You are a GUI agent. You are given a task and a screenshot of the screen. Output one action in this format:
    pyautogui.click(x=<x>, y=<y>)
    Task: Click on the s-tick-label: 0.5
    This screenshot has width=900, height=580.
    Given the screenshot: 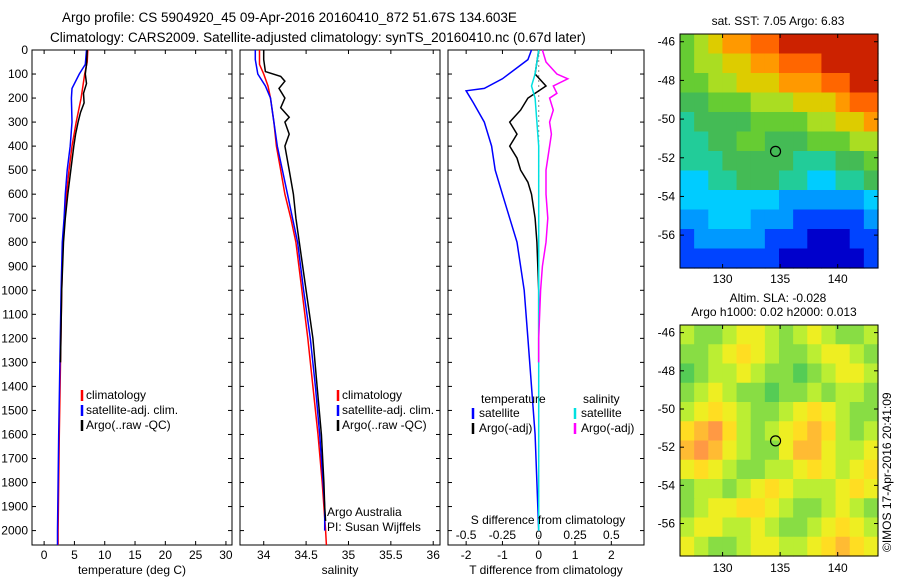 What is the action you would take?
    pyautogui.click(x=611, y=535)
    